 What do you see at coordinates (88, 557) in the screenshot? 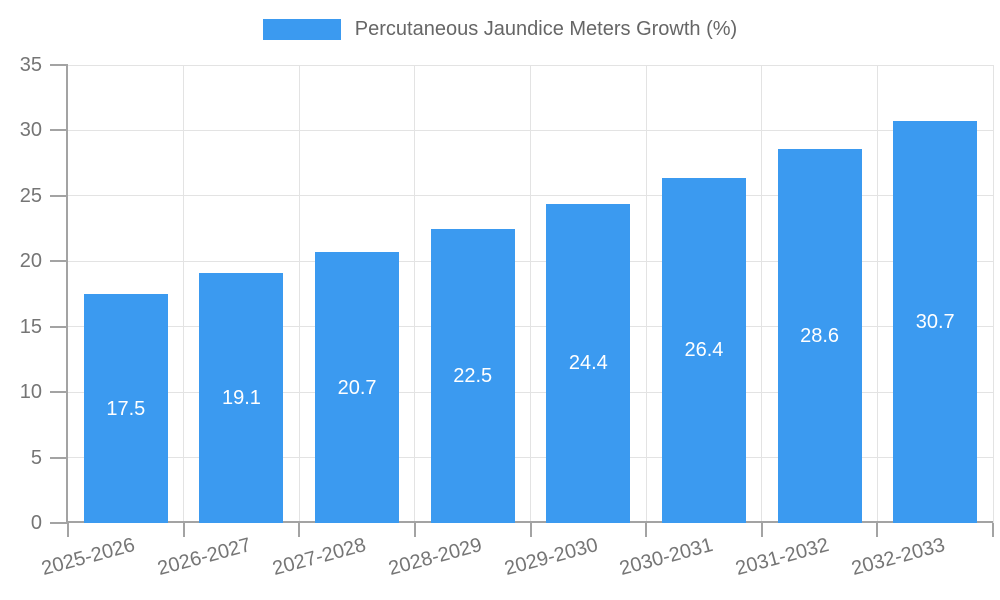
I see `x-tick-label: 2025-2026` at bounding box center [88, 557].